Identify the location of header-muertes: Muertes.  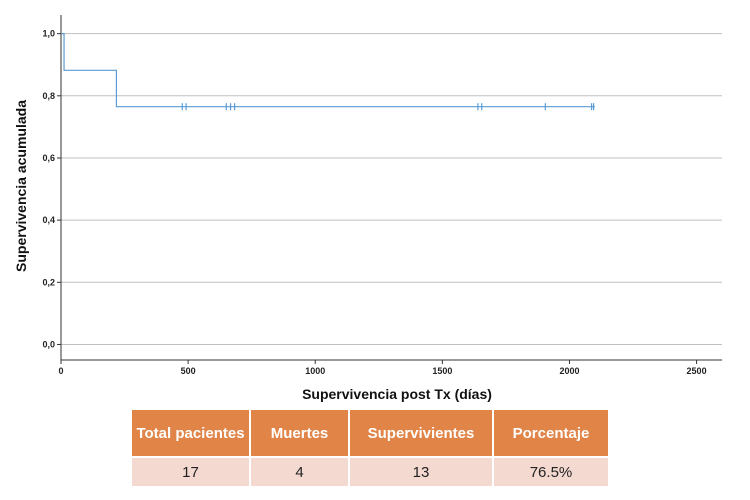
(299, 433).